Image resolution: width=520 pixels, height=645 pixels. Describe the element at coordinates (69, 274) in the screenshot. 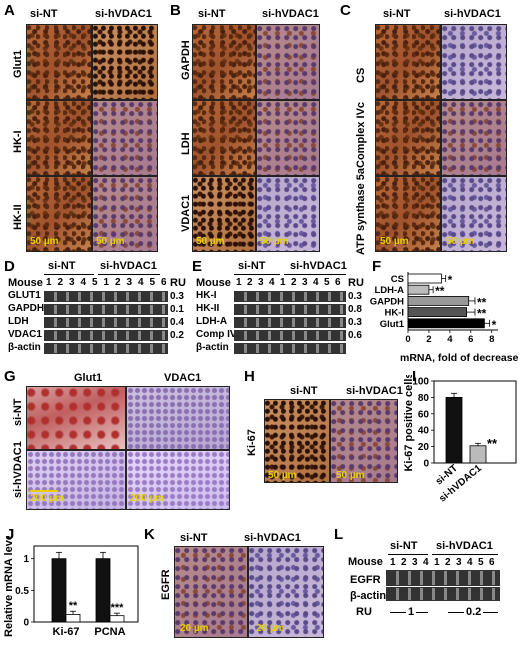

I see `d-group1-line` at that location.